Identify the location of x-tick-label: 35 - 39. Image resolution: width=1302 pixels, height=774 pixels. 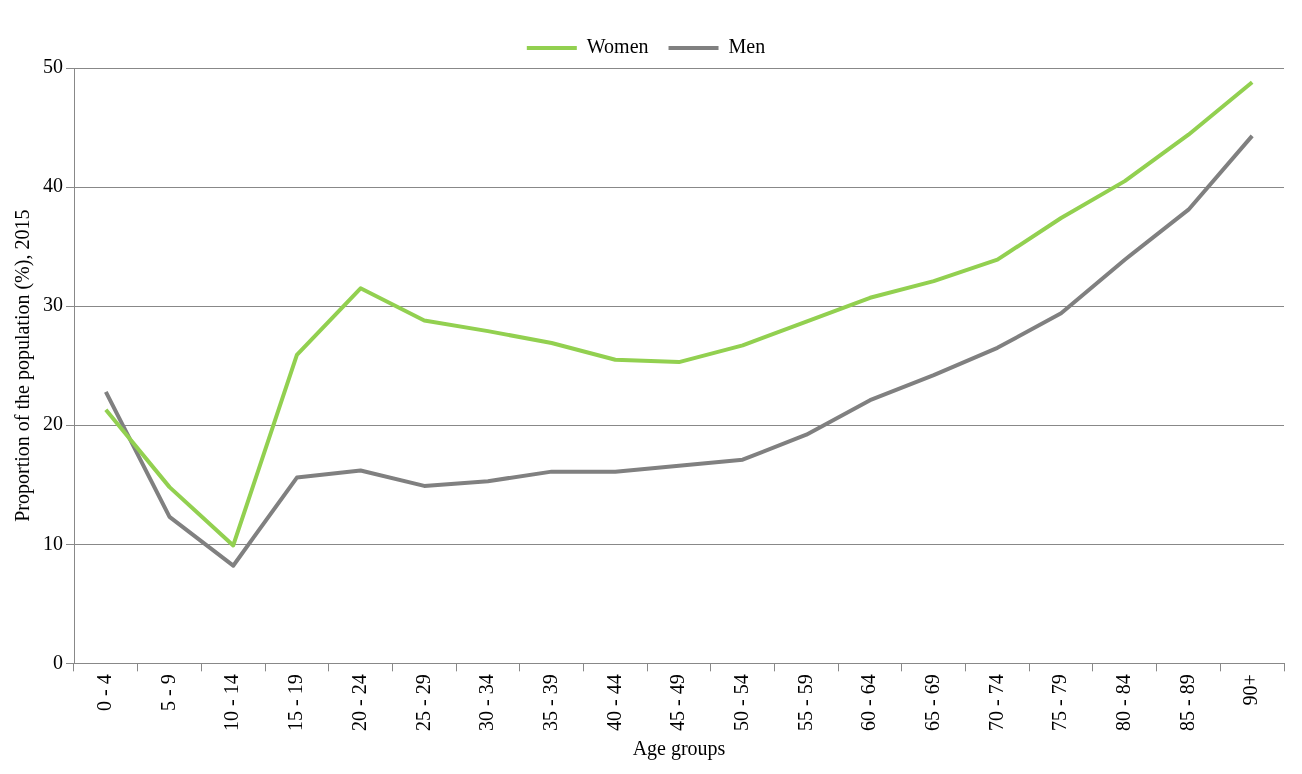
(549, 703).